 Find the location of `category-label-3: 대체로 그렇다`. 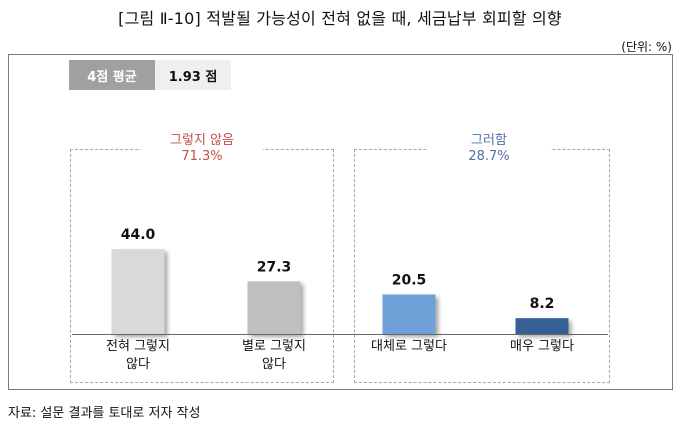

category-label-3: 대체로 그렇다 is located at coordinates (409, 346).